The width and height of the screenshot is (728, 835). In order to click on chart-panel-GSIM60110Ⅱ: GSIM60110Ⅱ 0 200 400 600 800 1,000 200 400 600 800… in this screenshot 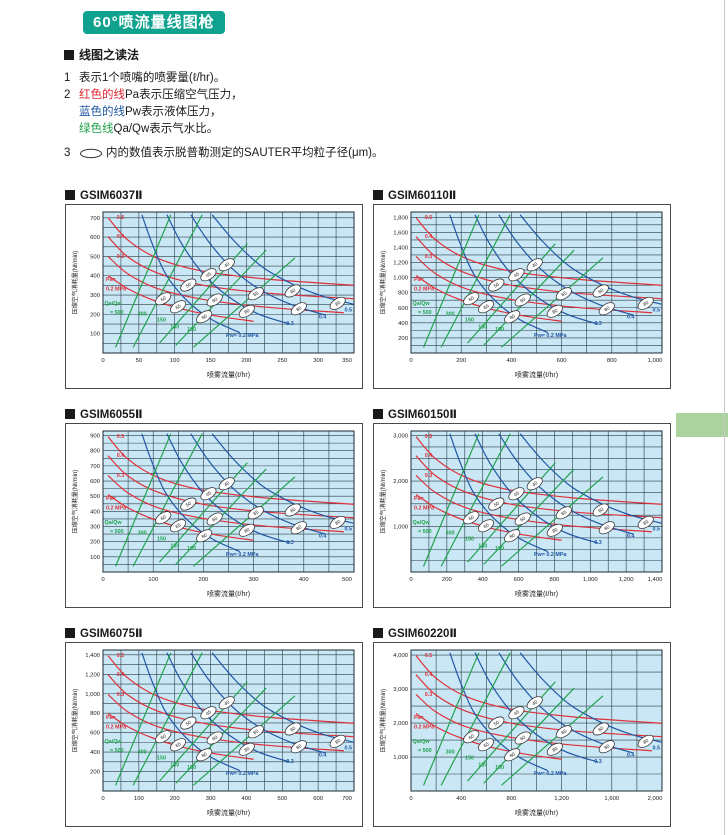, I will do `click(522, 288)`.